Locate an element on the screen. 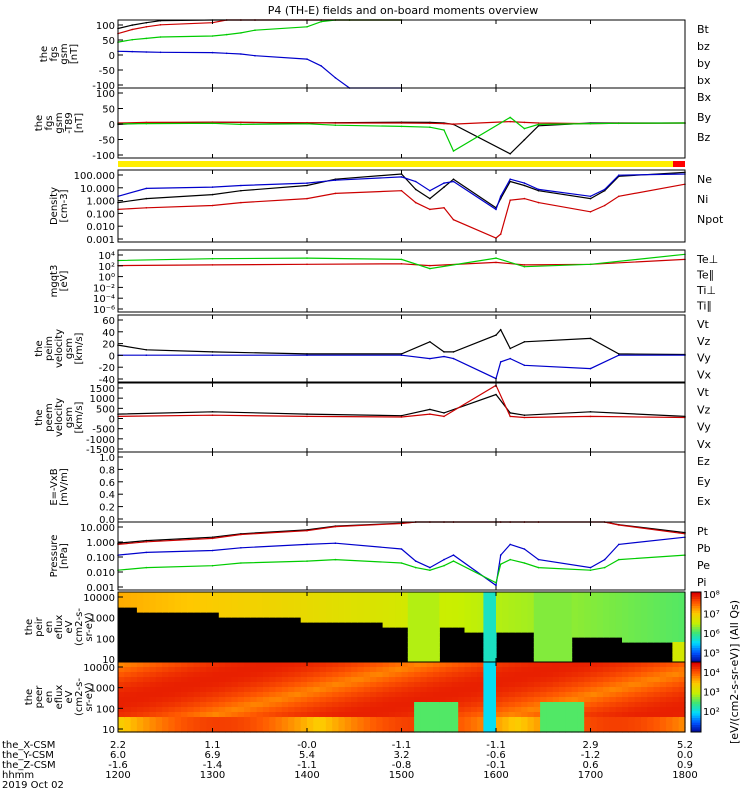 This screenshot has width=750, height=800. density-ytick-label: 0.010 is located at coordinates (100, 227).